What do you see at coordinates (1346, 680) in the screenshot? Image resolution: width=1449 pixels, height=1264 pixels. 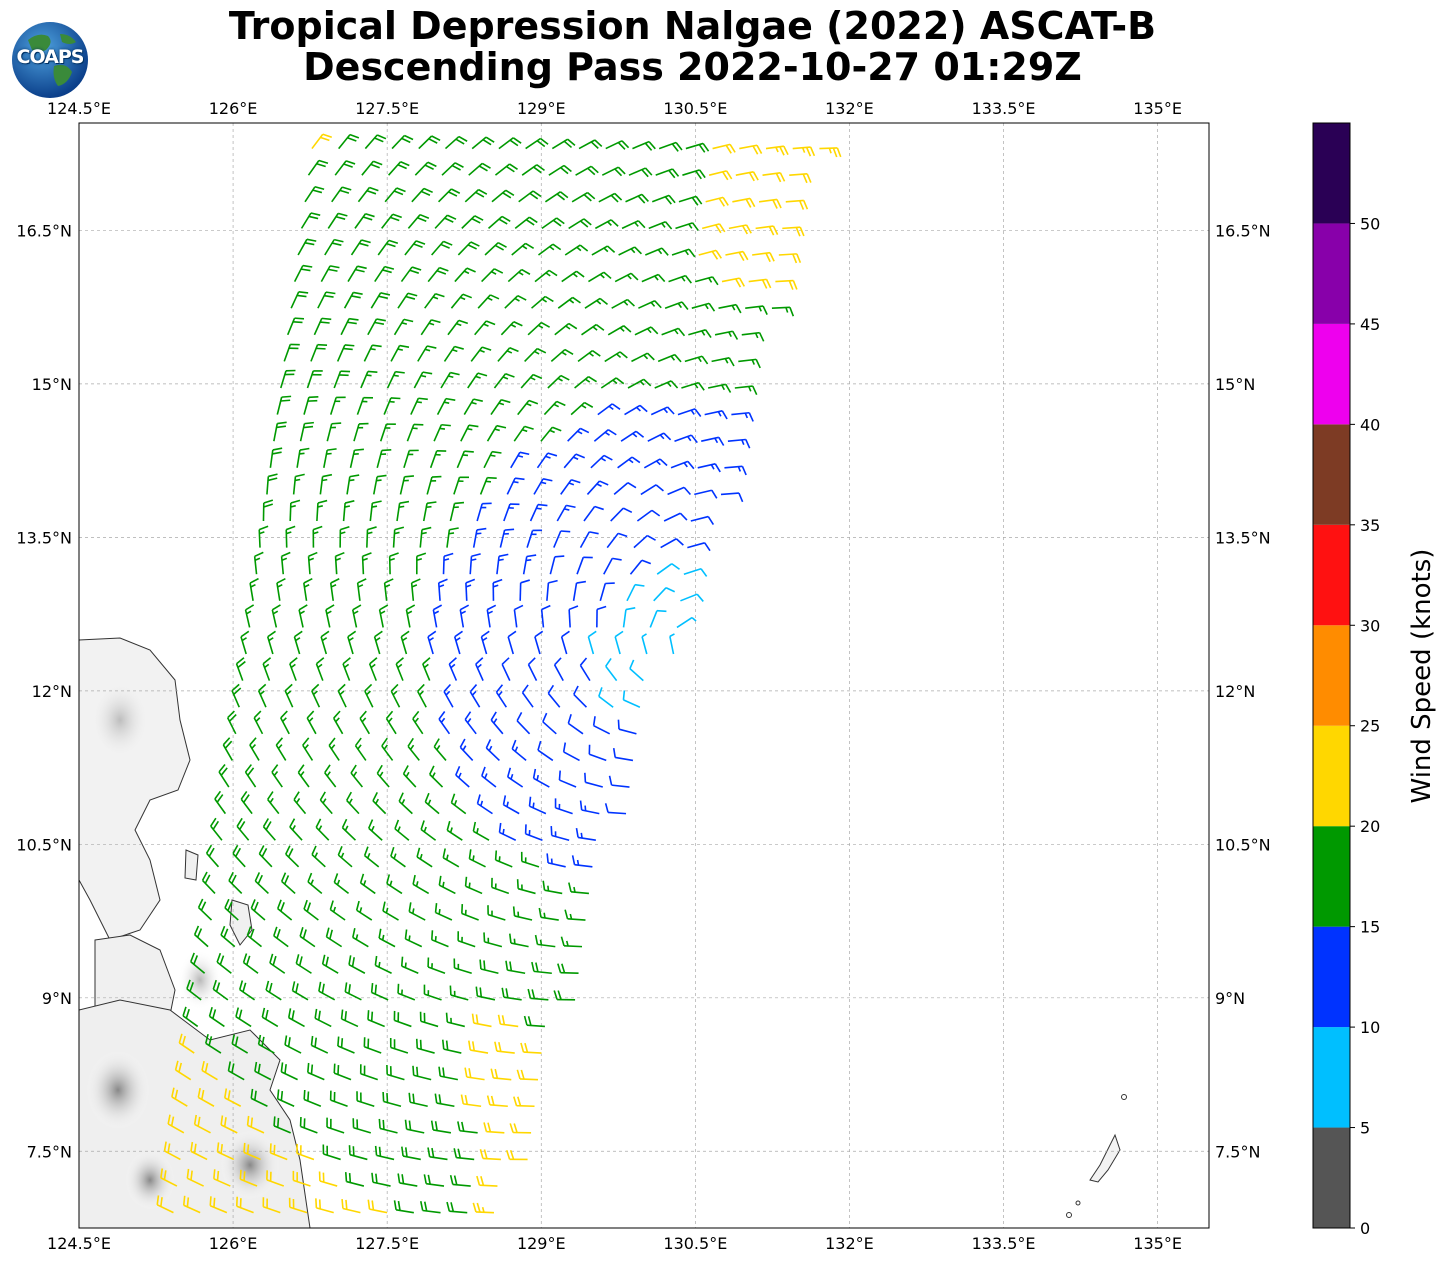 I see `colorbar: 0 5 10 15 20 25 30 35 40 45 50` at bounding box center [1346, 680].